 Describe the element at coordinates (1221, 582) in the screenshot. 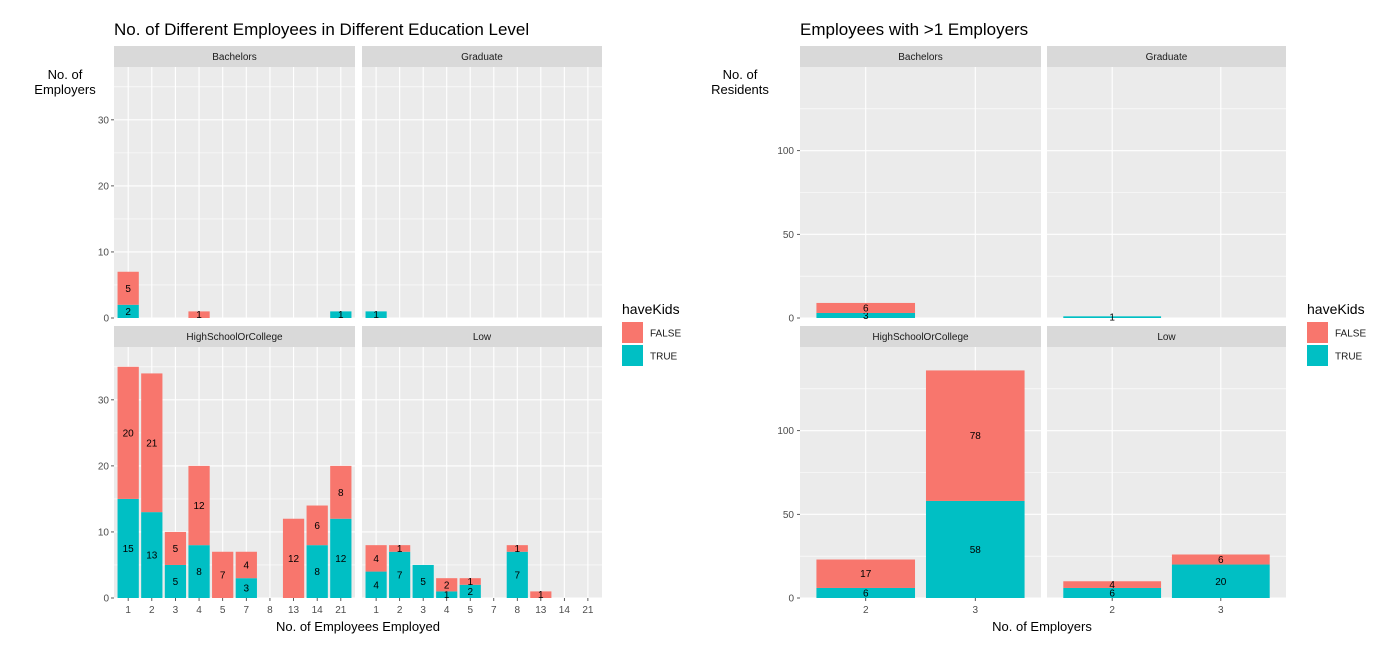

I see `bar-value-label: 20` at that location.